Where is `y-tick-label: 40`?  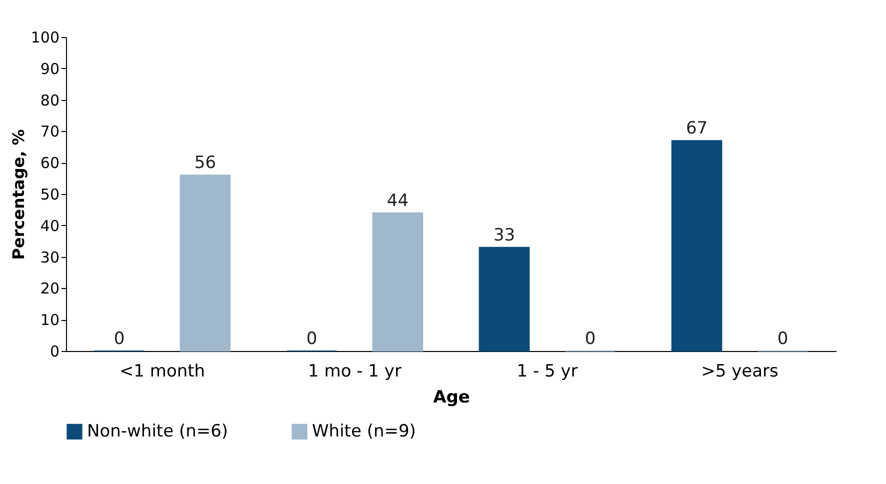 y-tick-label: 40 is located at coordinates (50, 225).